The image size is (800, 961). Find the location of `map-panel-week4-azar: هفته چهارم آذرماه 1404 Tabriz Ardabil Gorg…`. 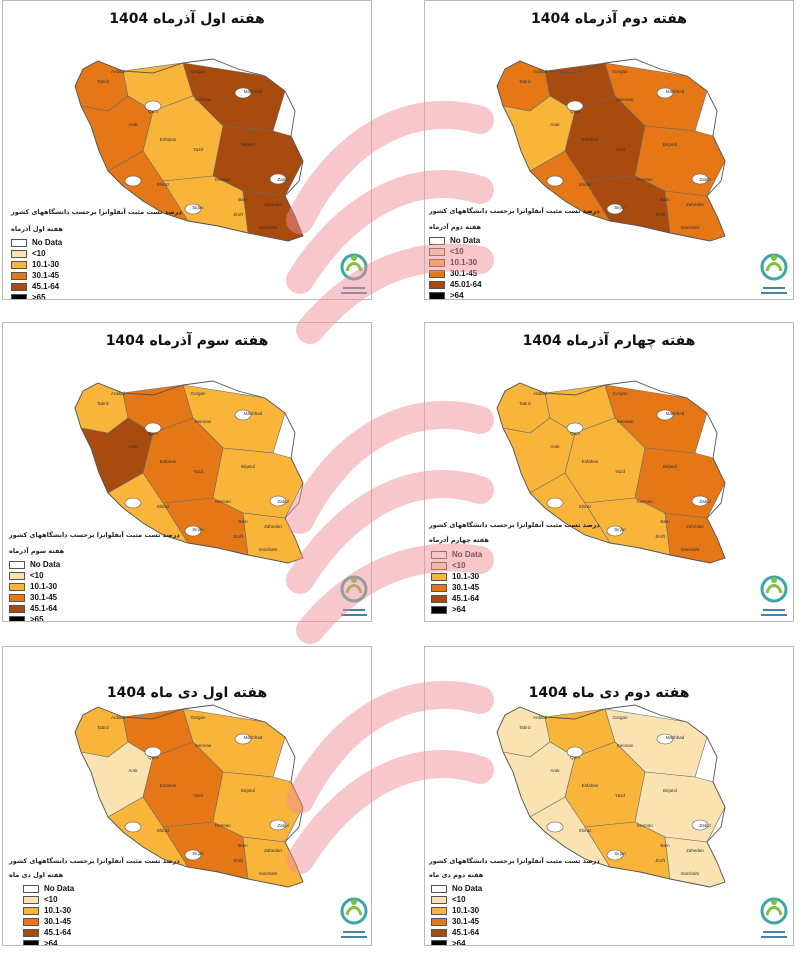

map-panel-week4-azar: هفته چهارم آذرماه 1404 Tabriz Ardabil Gorg… is located at coordinates (609, 472).